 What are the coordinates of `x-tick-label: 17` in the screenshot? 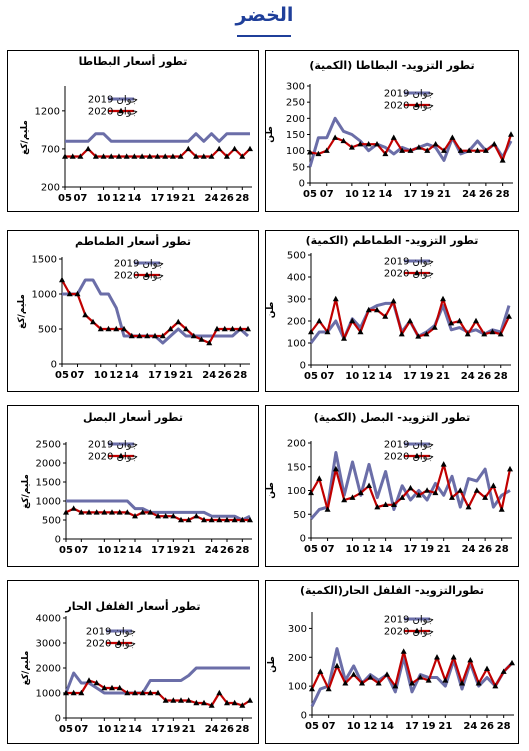 It's located at (410, 376).